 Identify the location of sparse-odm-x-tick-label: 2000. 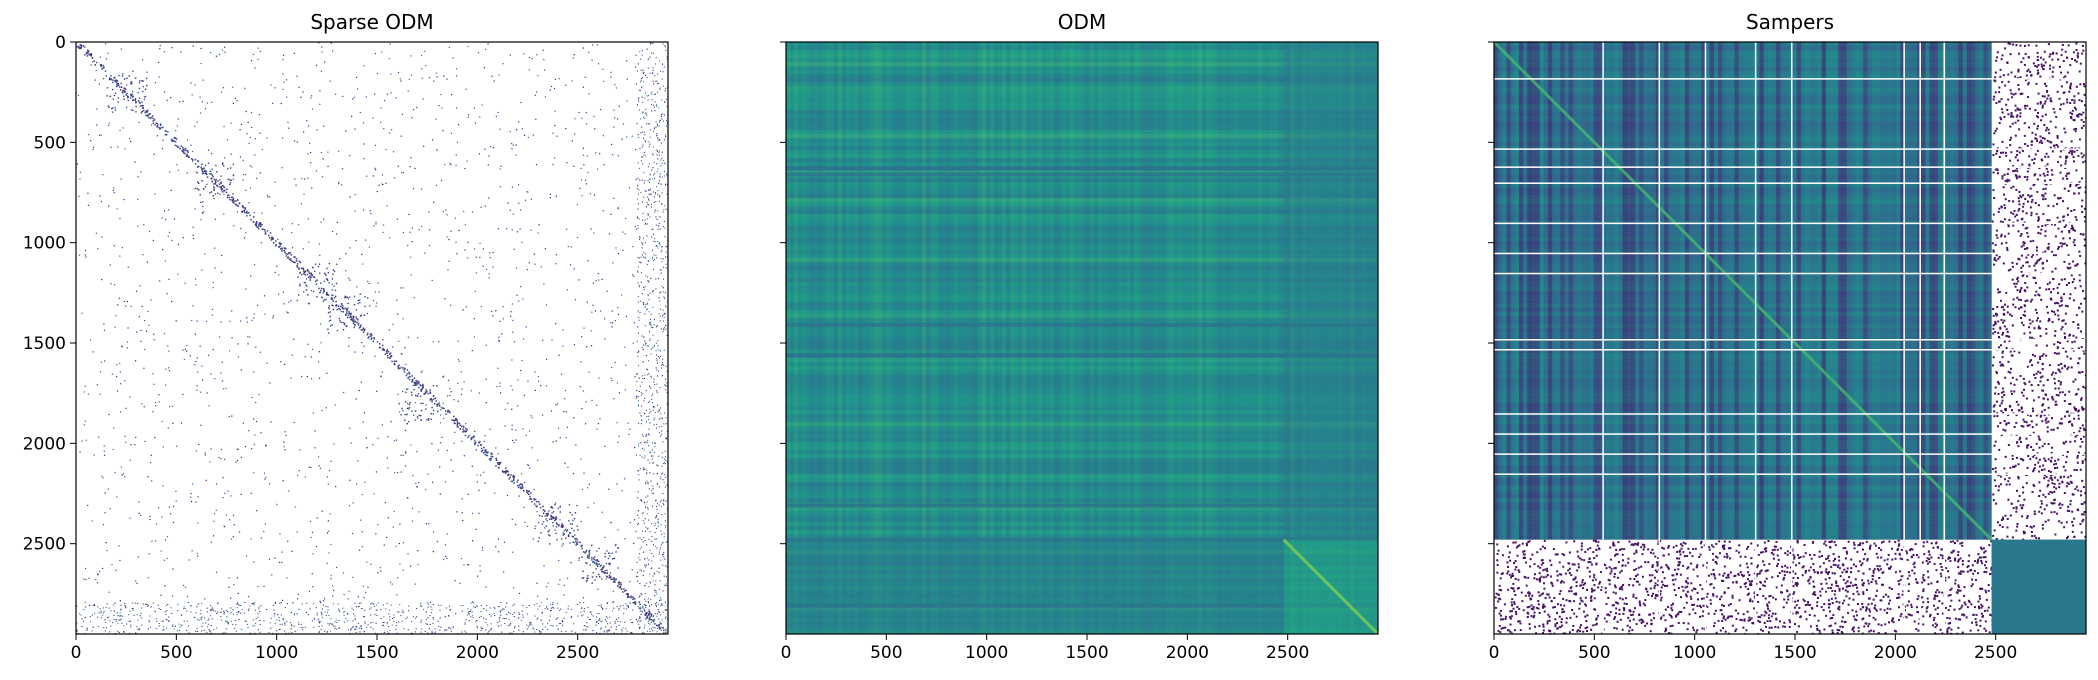
(477, 653).